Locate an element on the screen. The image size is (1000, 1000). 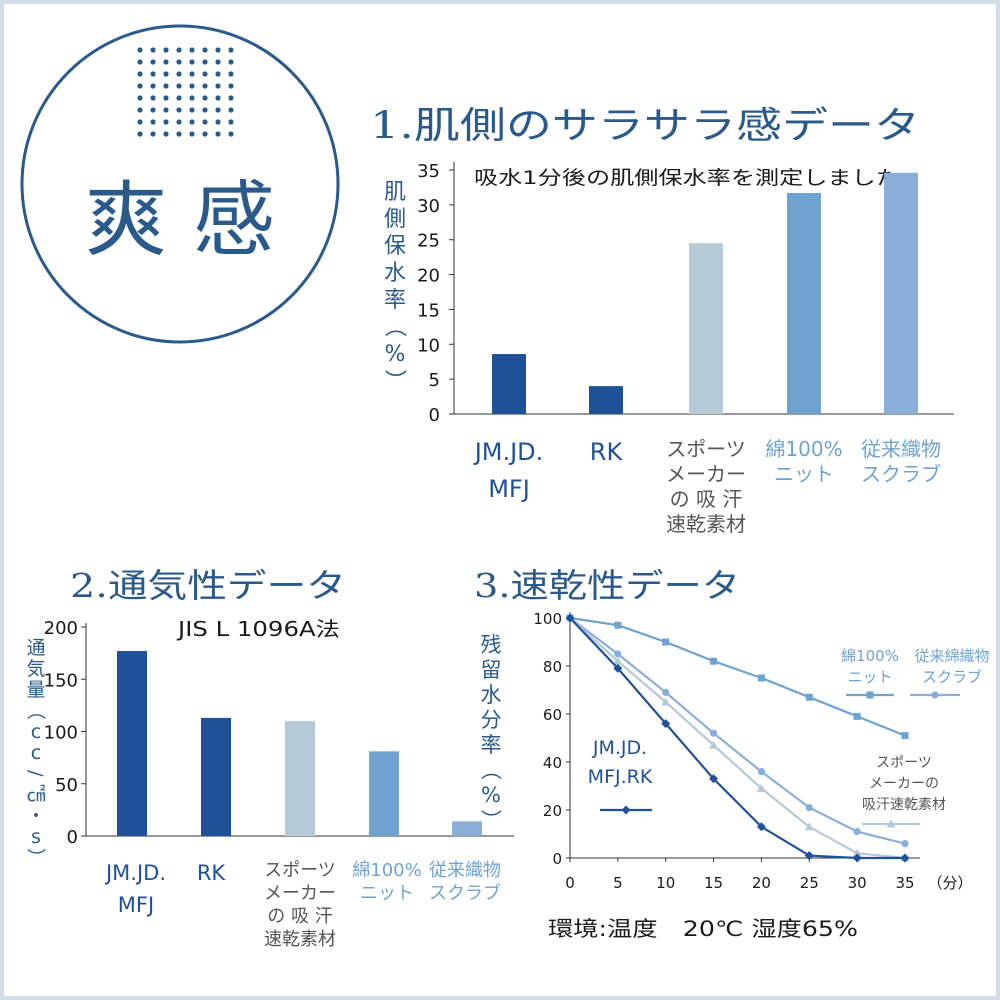
ylabel-char: 気 is located at coordinates (35, 669).